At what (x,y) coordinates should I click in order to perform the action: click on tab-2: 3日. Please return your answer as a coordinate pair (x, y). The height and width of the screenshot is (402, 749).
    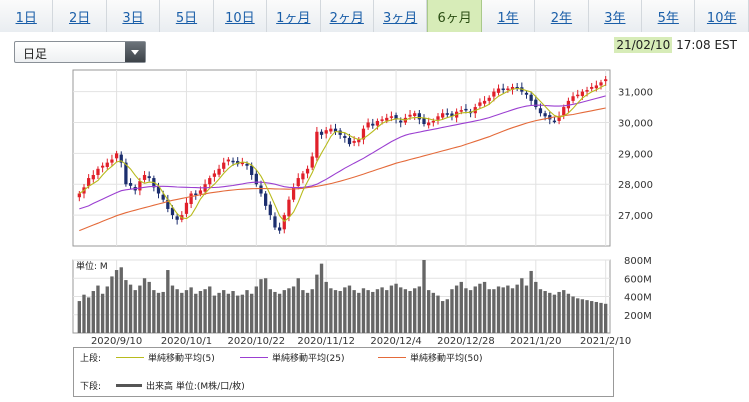
    Looking at the image, I should click on (134, 16).